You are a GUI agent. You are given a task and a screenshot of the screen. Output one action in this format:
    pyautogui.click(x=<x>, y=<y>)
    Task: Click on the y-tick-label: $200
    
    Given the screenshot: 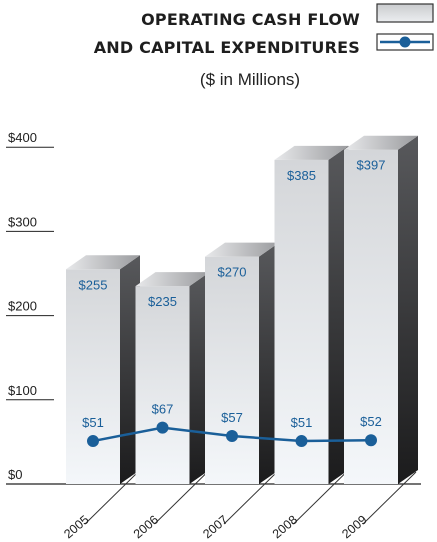 What is the action you would take?
    pyautogui.click(x=22, y=306)
    